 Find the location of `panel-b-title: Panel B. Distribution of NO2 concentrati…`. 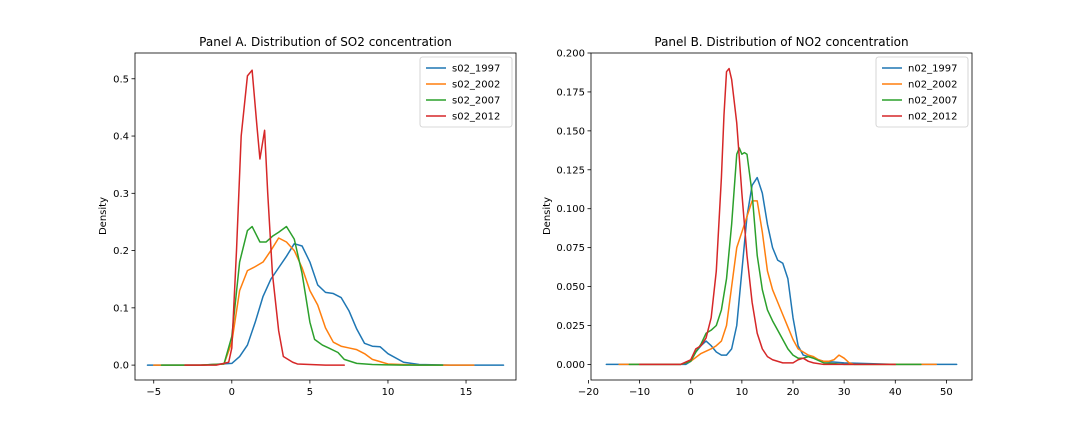

panel-b-title: Panel B. Distribution of NO2 concentrati… is located at coordinates (781, 42).